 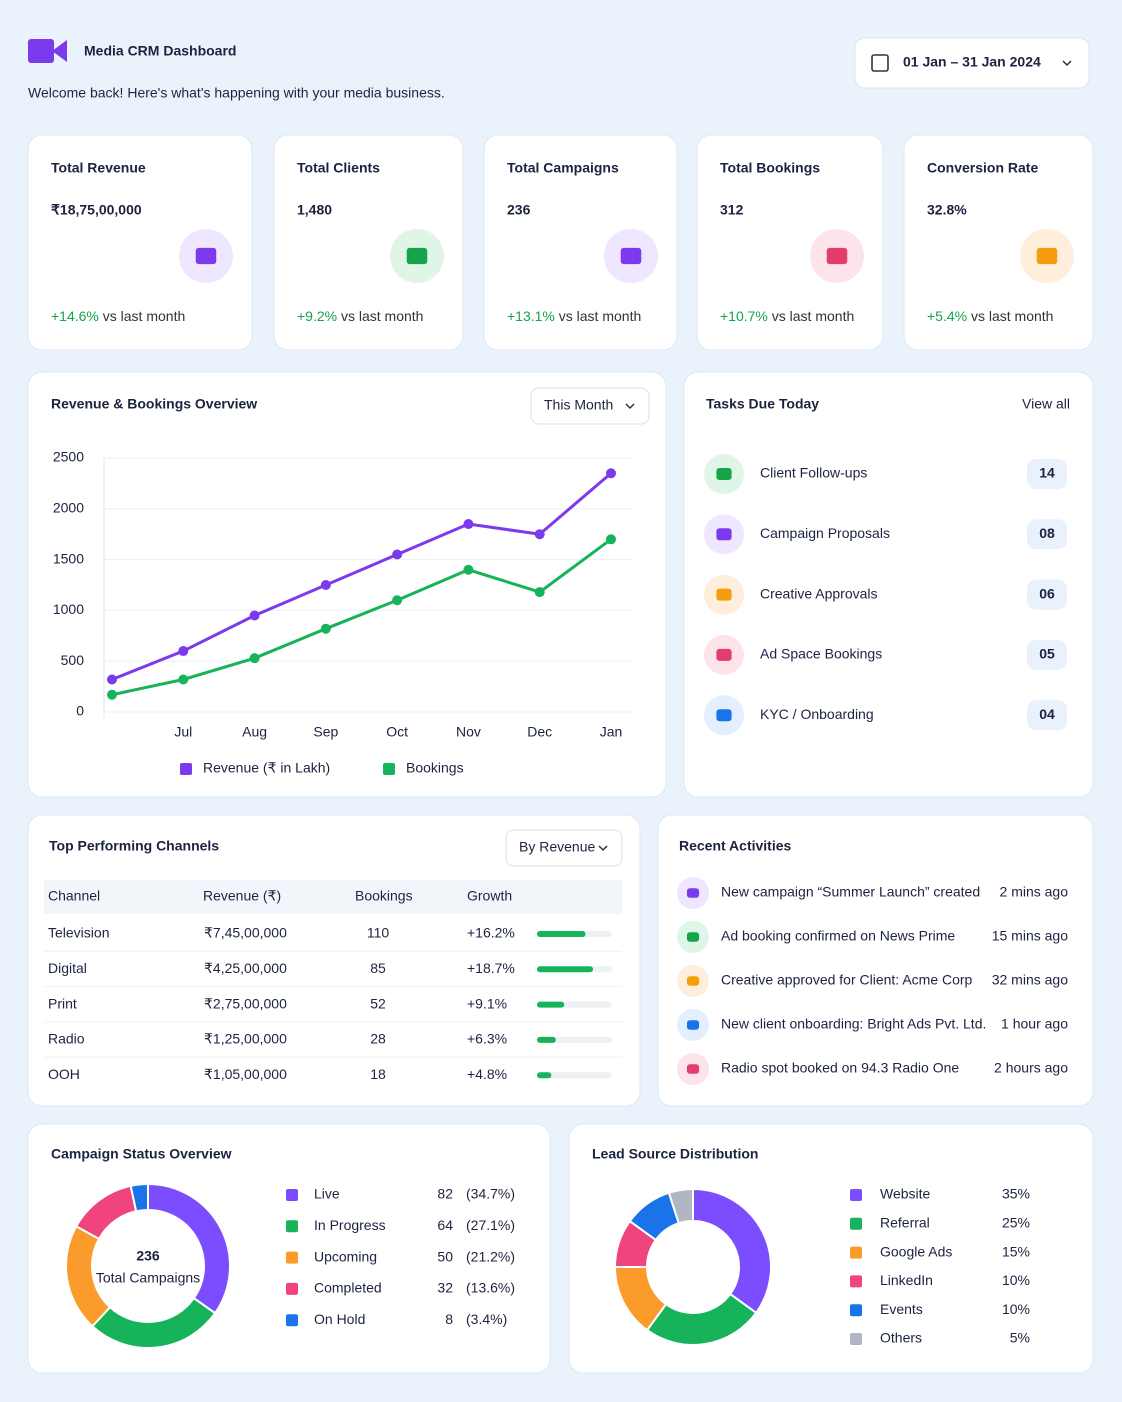 I want to click on date-range: 01 Jan – 31 Jan 2024, so click(x=972, y=62).